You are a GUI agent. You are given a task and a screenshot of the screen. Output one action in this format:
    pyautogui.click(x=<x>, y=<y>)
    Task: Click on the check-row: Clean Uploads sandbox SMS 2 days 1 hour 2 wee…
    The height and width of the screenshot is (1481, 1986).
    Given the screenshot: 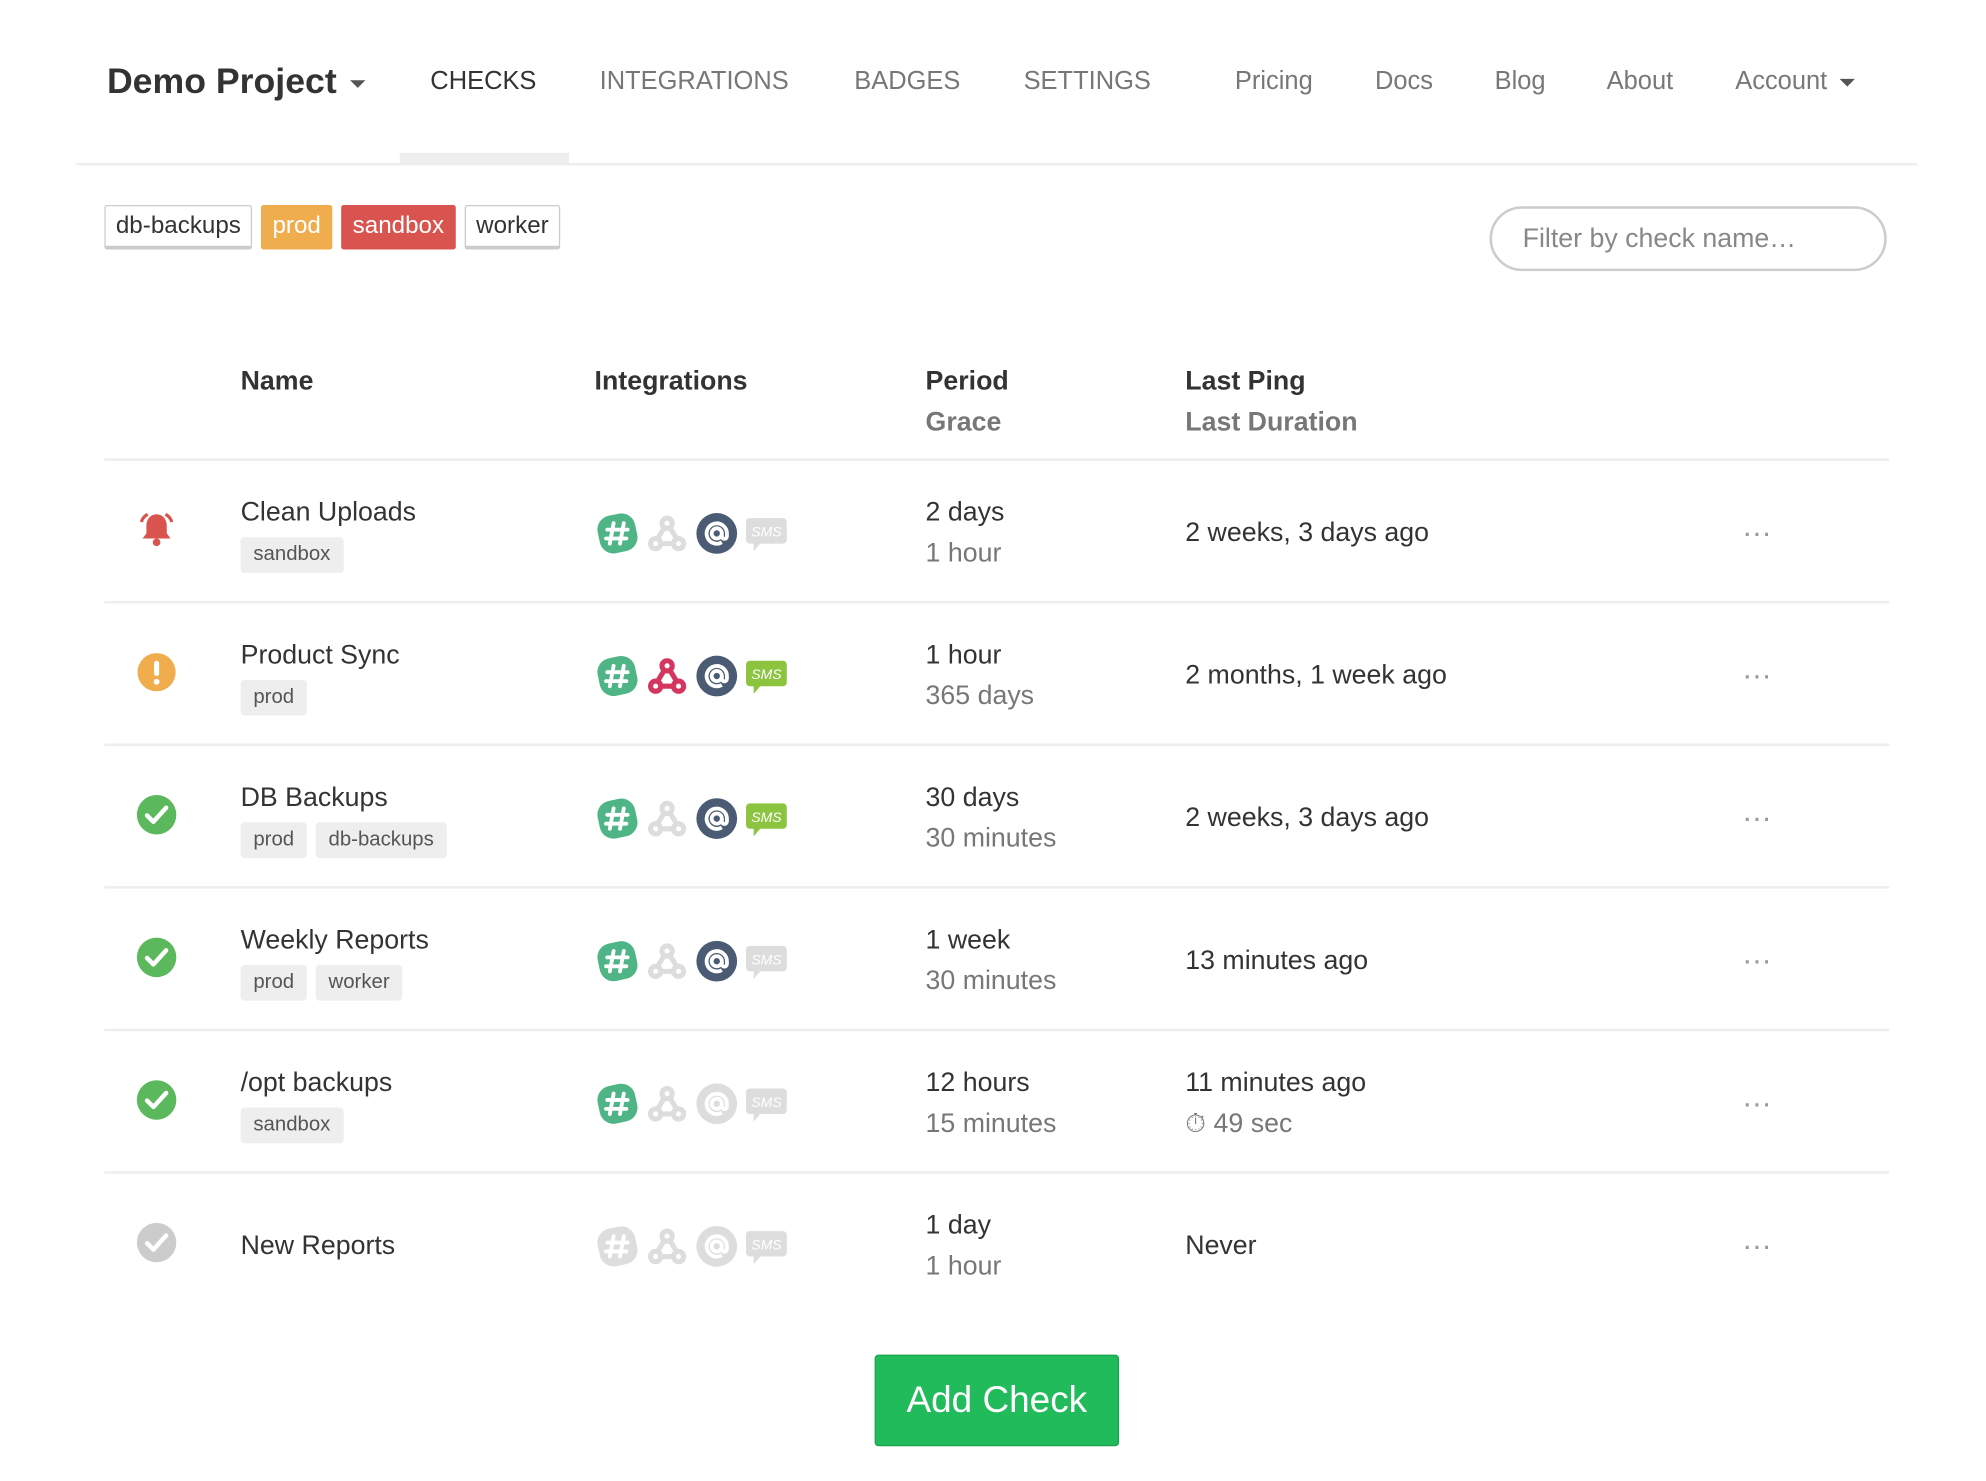 What is the action you would take?
    pyautogui.click(x=997, y=529)
    